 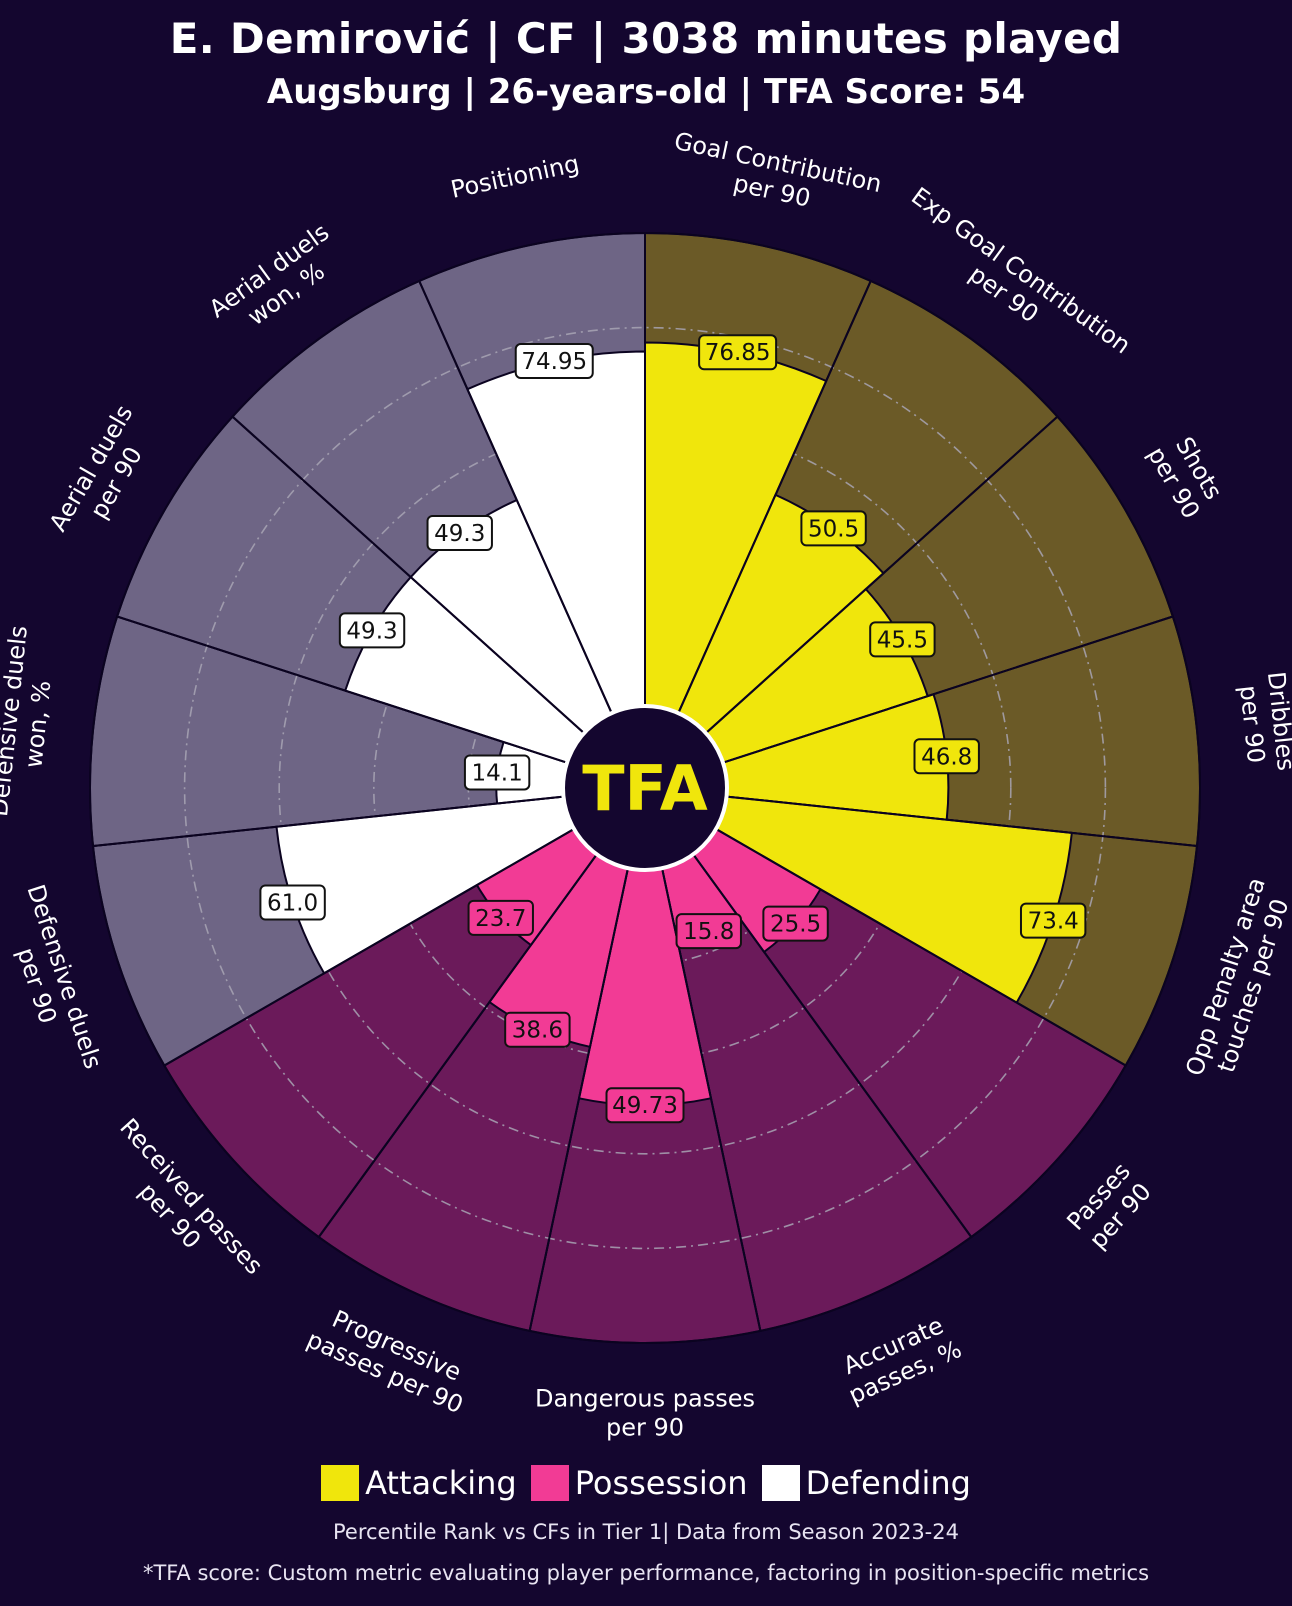 I want to click on legend-item-defending: Defending, so click(x=866, y=1483).